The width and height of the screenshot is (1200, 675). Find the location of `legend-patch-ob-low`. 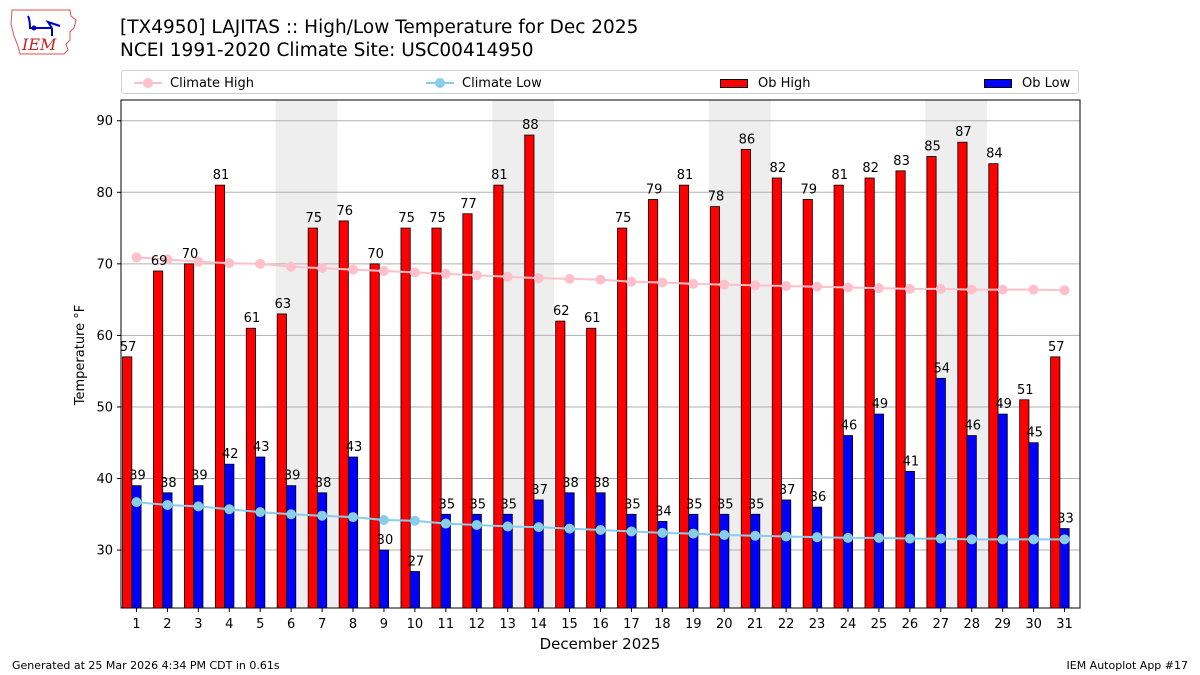

legend-patch-ob-low is located at coordinates (998, 83).